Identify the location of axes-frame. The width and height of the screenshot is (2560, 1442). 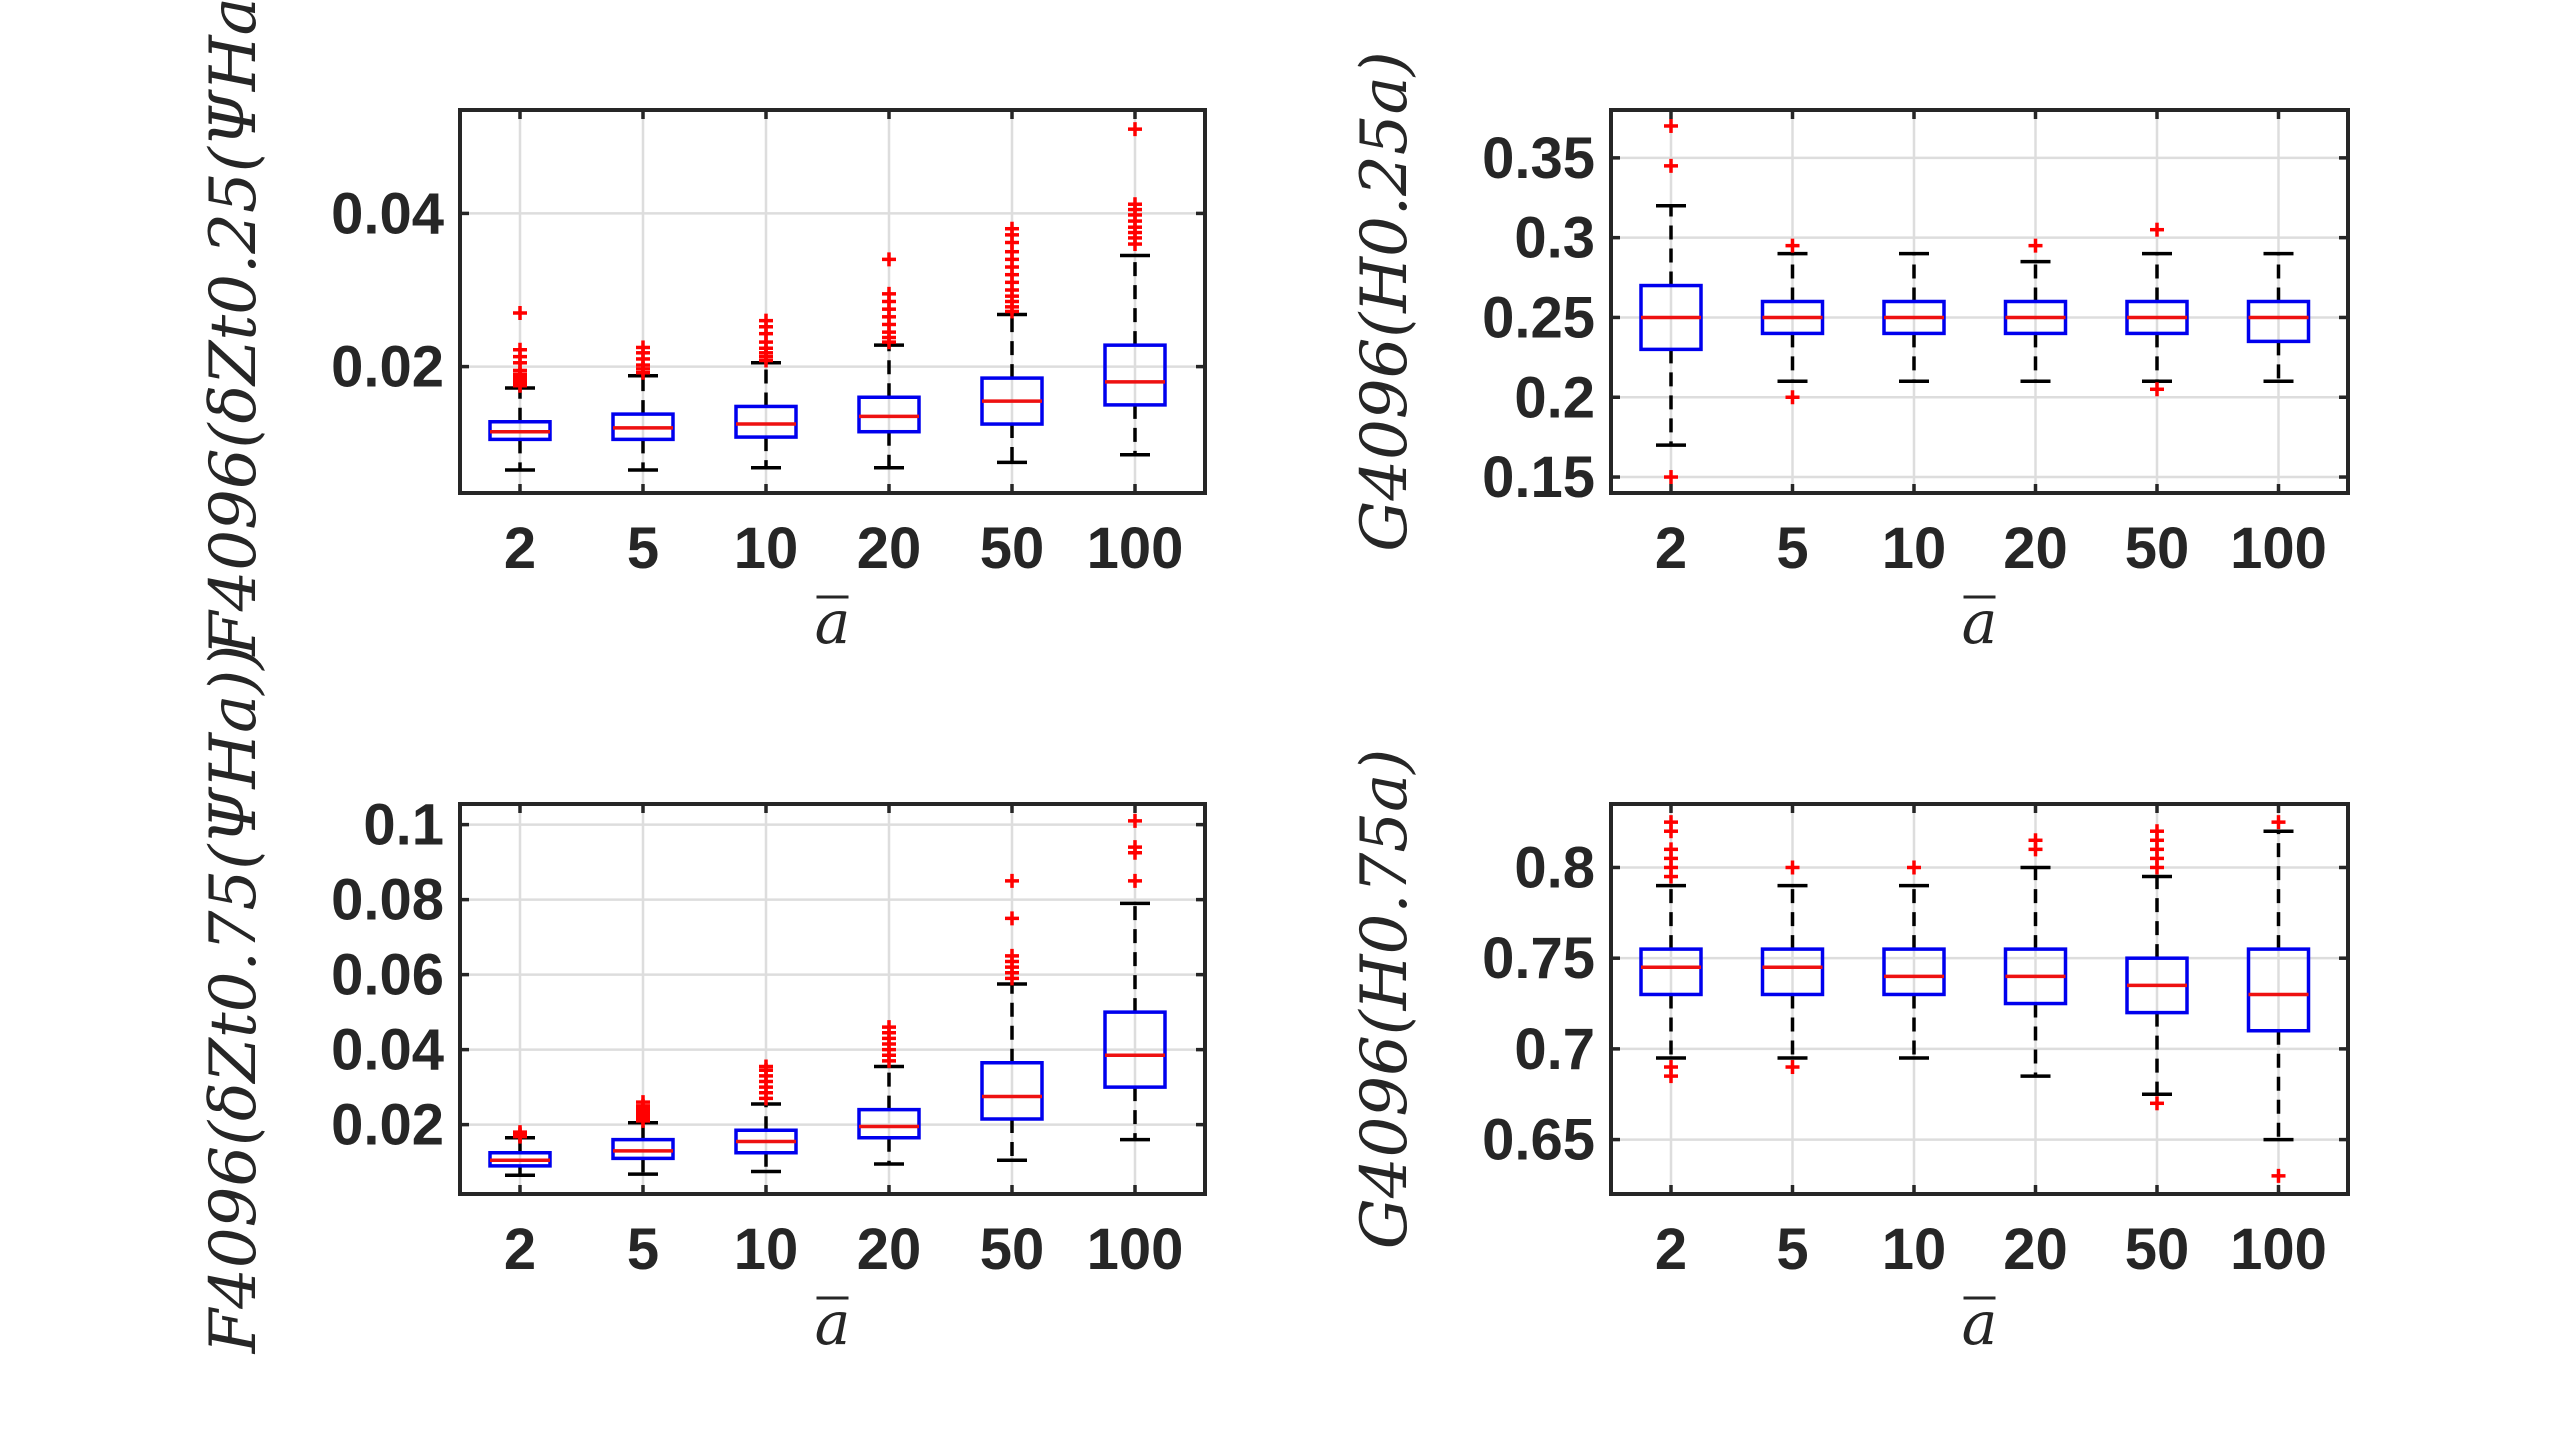
(832, 999).